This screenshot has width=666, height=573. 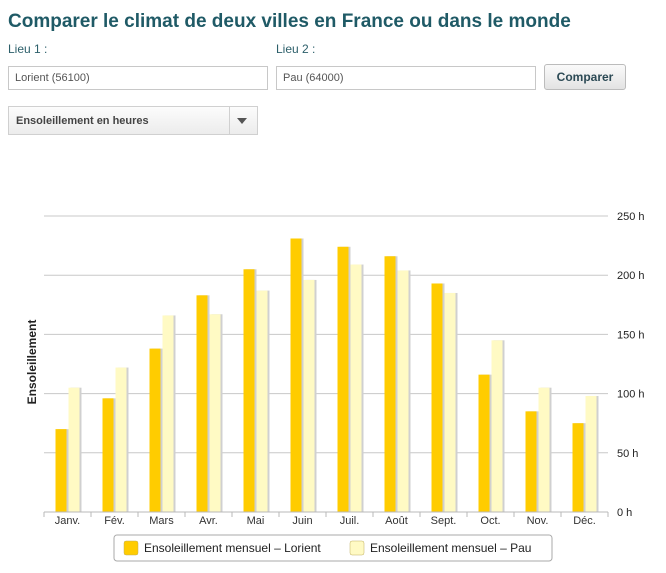 What do you see at coordinates (490, 521) in the screenshot?
I see `x-tick-label: Oct.` at bounding box center [490, 521].